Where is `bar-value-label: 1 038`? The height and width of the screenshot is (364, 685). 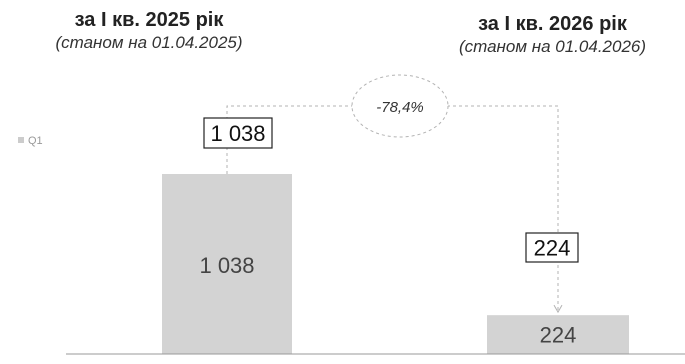
bar-value-label: 1 038 is located at coordinates (226, 265).